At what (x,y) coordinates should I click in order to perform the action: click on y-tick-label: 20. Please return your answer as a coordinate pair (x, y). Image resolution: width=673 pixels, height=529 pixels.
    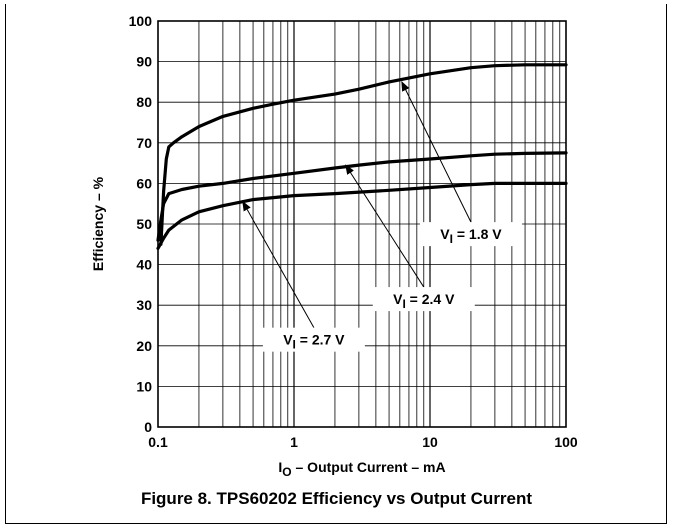
    Looking at the image, I should click on (144, 346).